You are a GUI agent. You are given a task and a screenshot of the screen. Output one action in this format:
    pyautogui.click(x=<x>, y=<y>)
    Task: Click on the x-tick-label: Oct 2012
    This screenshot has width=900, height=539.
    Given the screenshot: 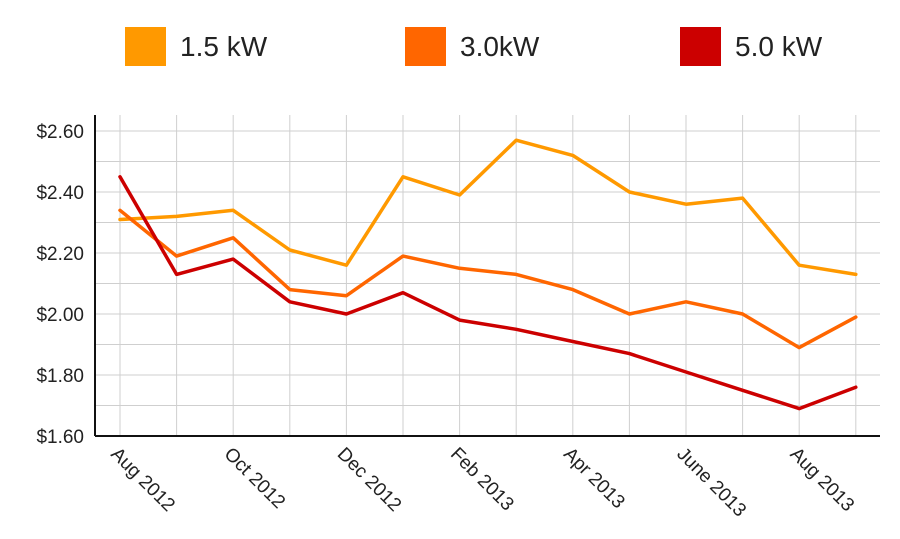 What is the action you would take?
    pyautogui.click(x=254, y=478)
    